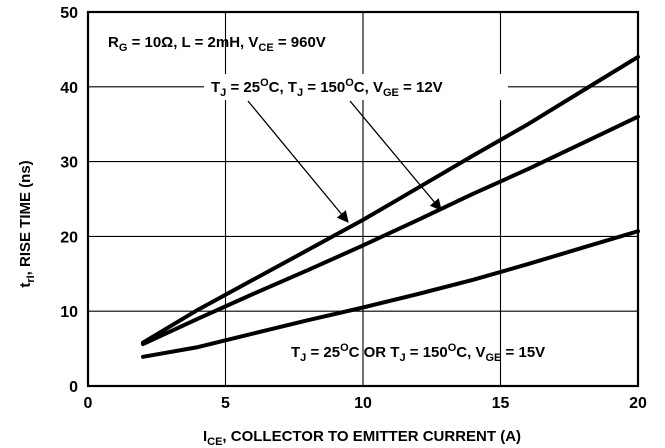 The width and height of the screenshot is (665, 448). Describe the element at coordinates (418, 353) in the screenshot. I see `annotation-15v-label: TJ = 25OC OR TJ = 150OC, VGE = 15V` at that location.